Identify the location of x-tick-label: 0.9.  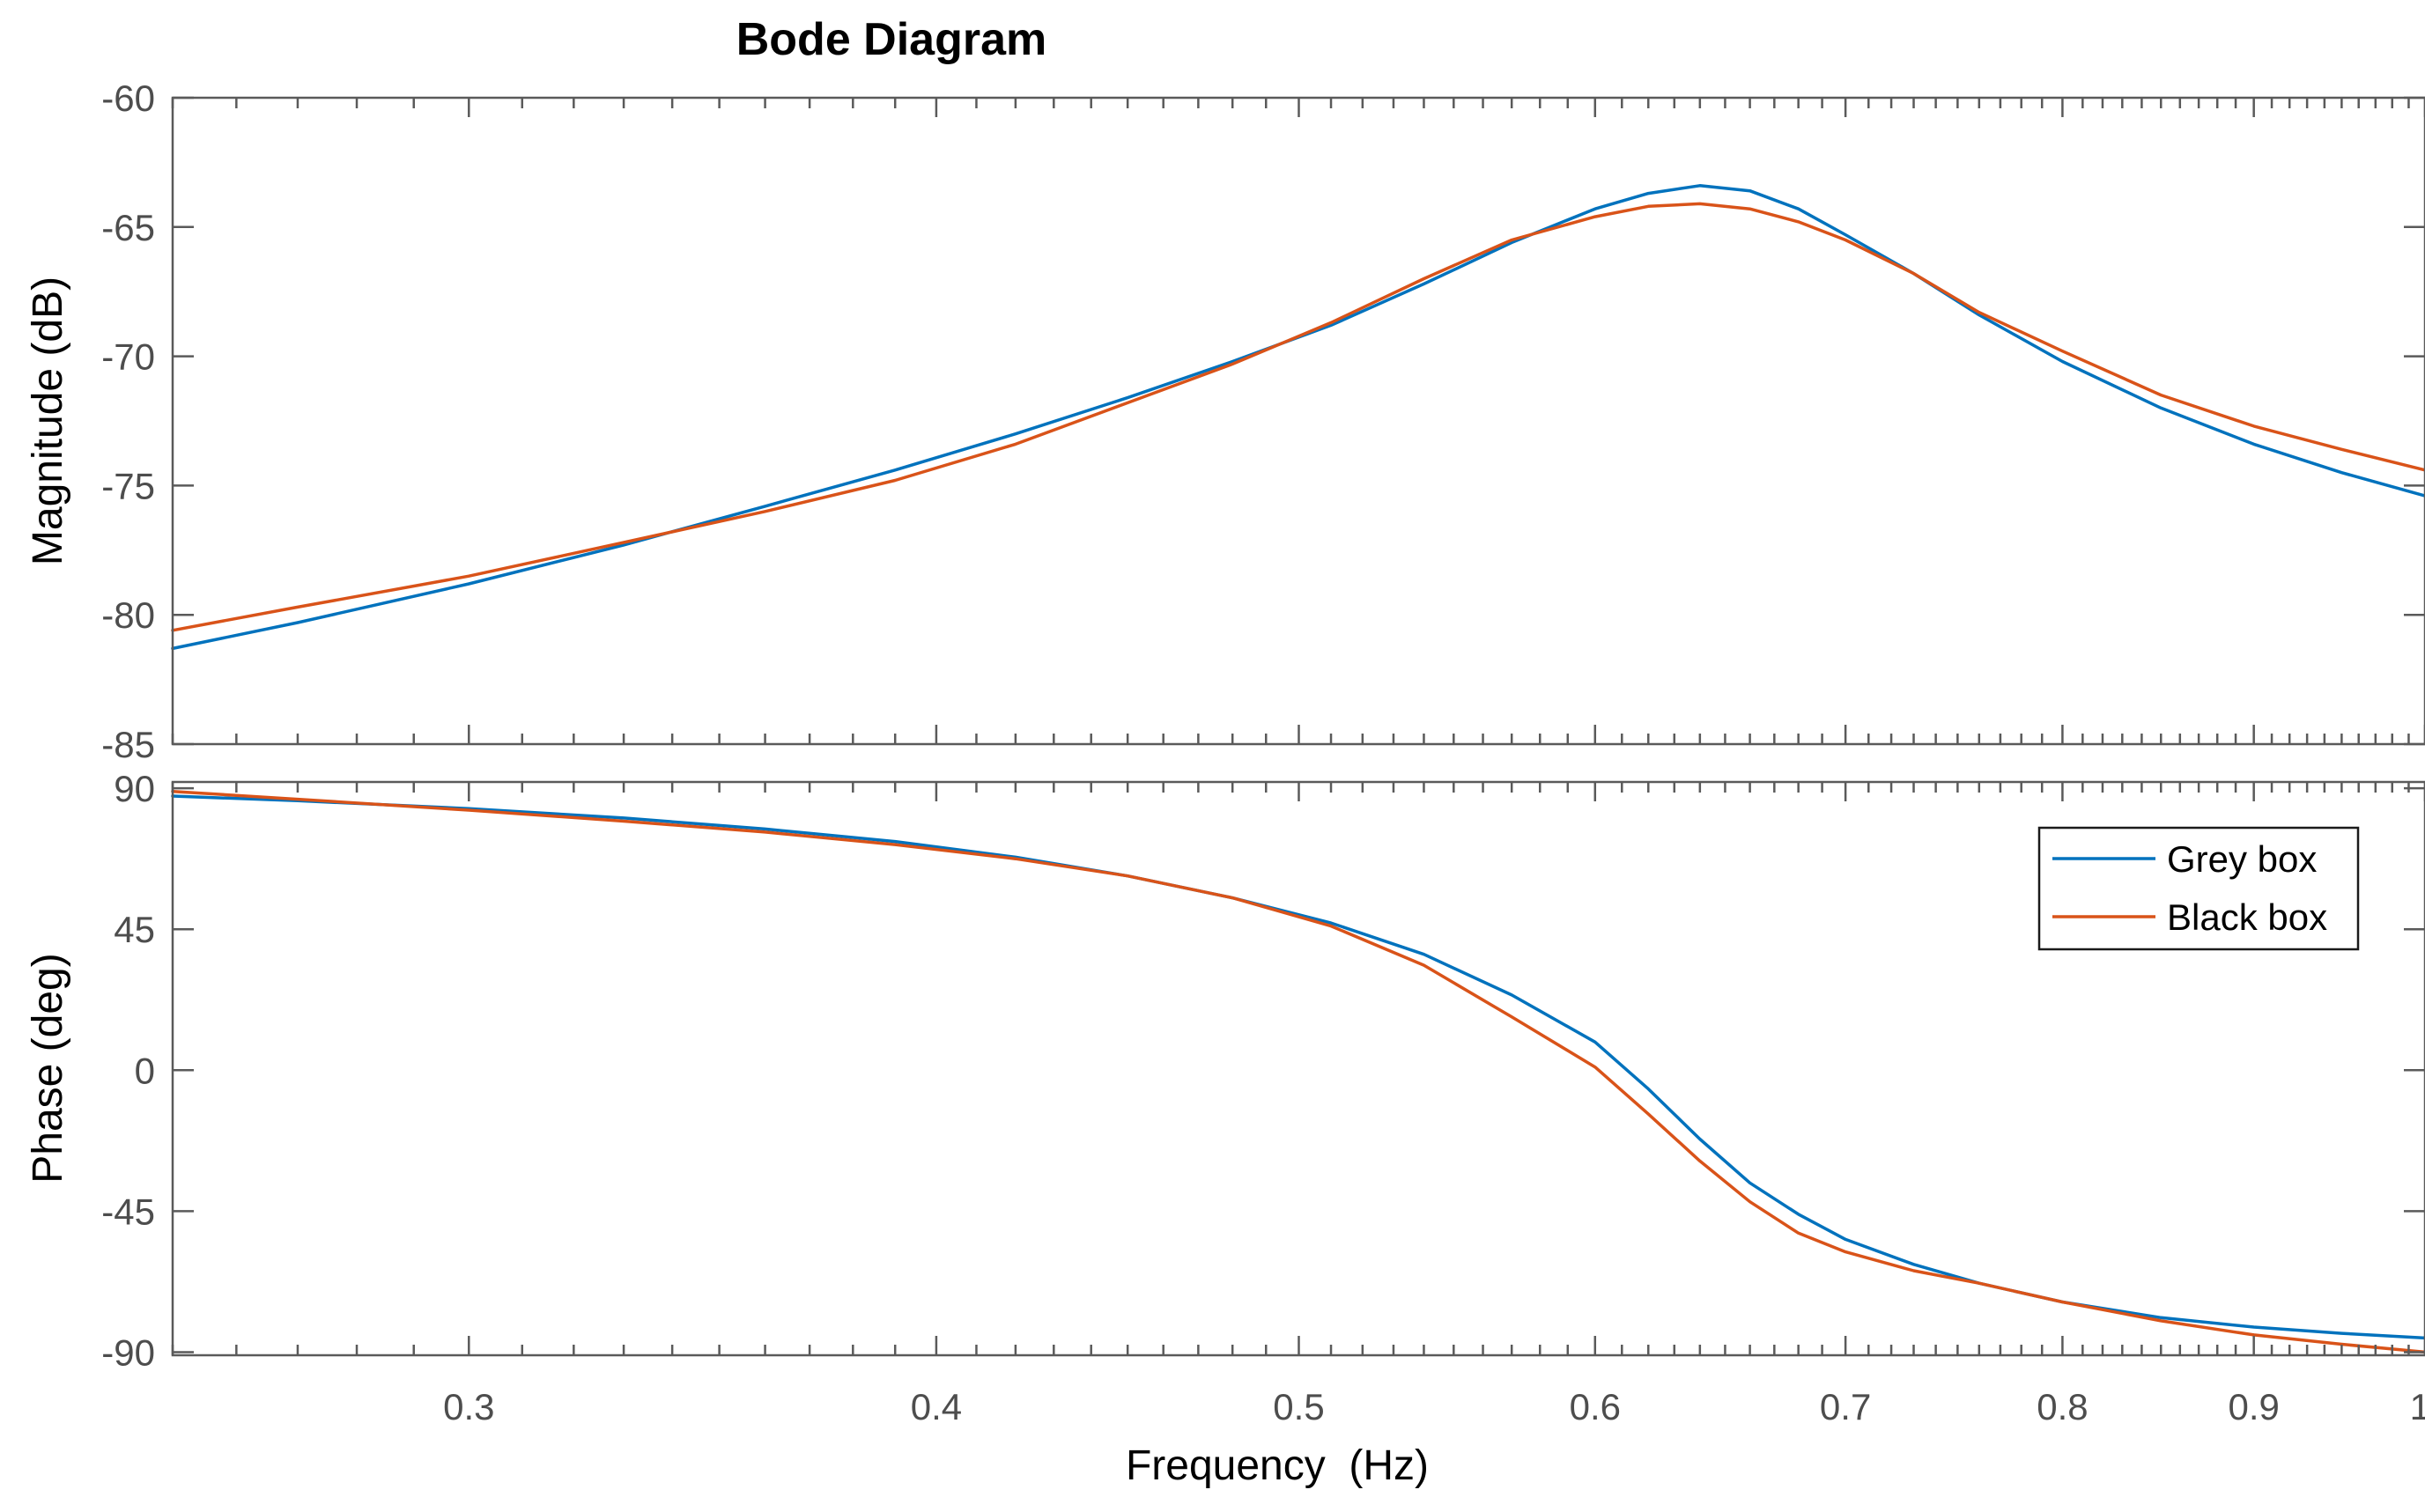
(2253, 1406).